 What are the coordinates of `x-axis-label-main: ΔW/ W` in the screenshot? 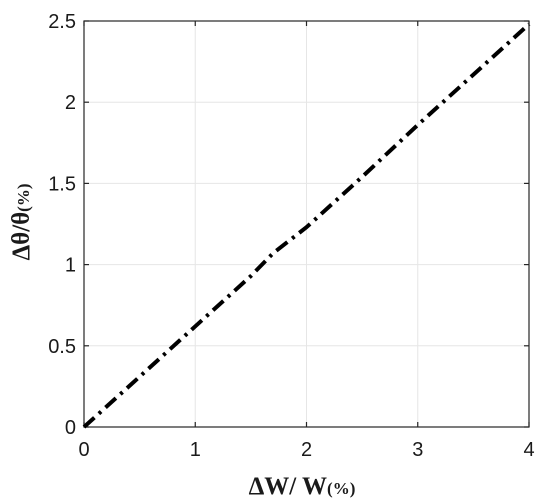 It's located at (288, 486).